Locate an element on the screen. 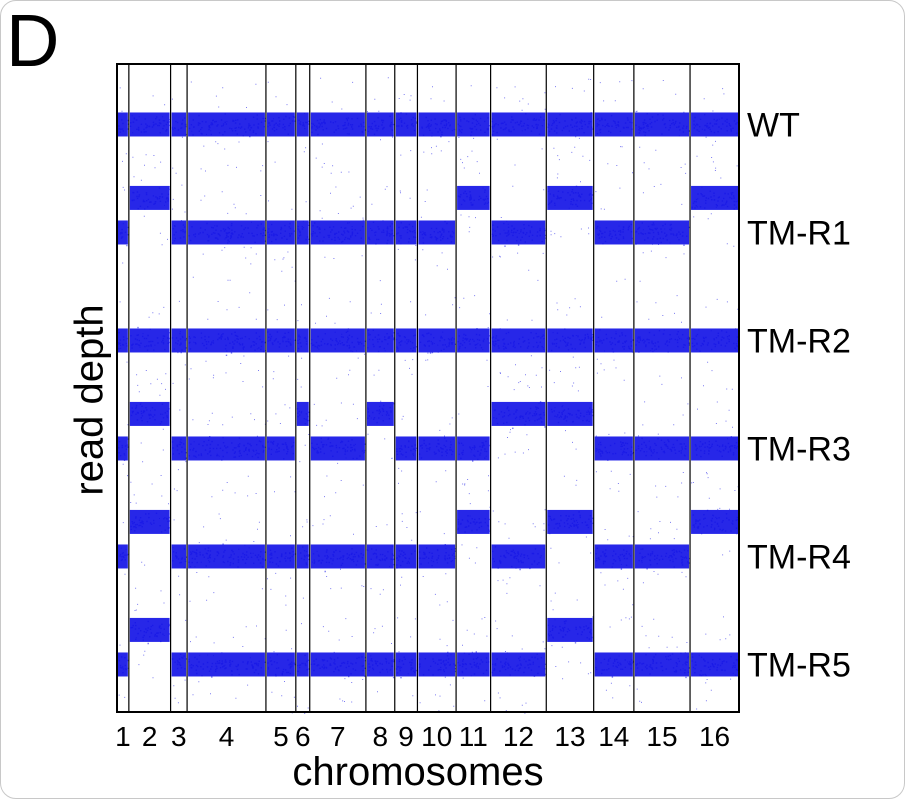 This screenshot has width=907, height=800. depth-points-TM-R3-chr14 is located at coordinates (615, 462).